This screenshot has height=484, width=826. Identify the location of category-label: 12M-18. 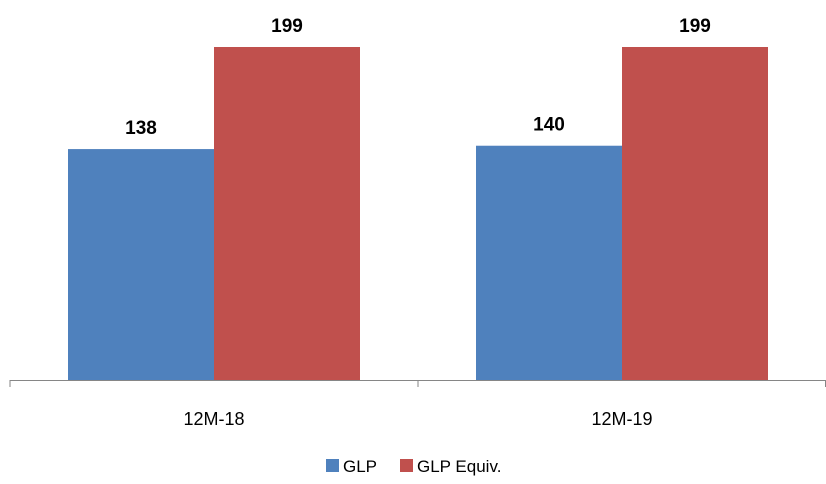
(213, 419).